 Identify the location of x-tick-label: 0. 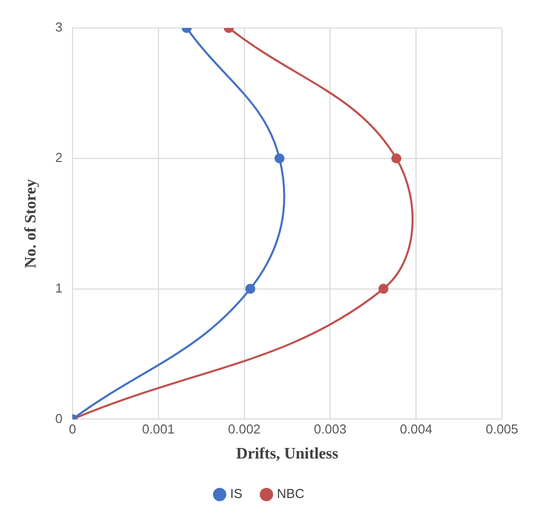
(72, 429).